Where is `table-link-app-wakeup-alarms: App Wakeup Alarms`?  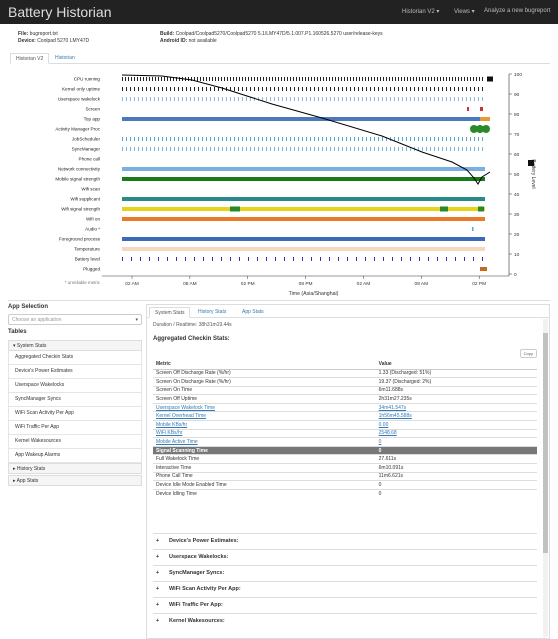
table-link-app-wakeup-alarms: App Wakeup Alarms is located at coordinates (75, 456).